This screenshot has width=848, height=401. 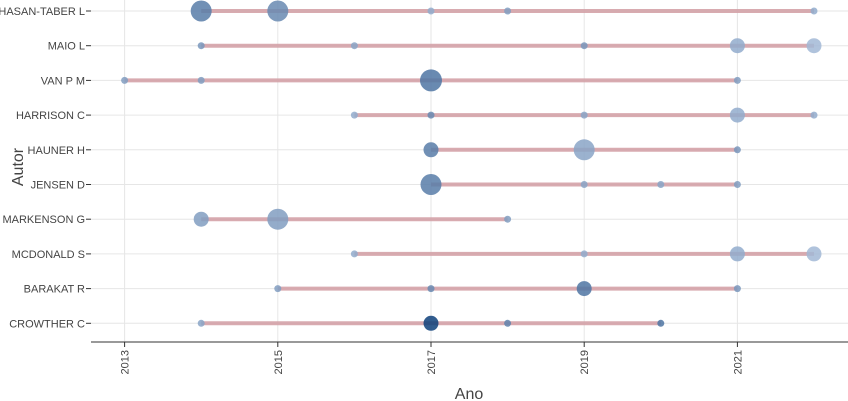 I want to click on author-year-point: BARAKAT R 2015, so click(x=278, y=289).